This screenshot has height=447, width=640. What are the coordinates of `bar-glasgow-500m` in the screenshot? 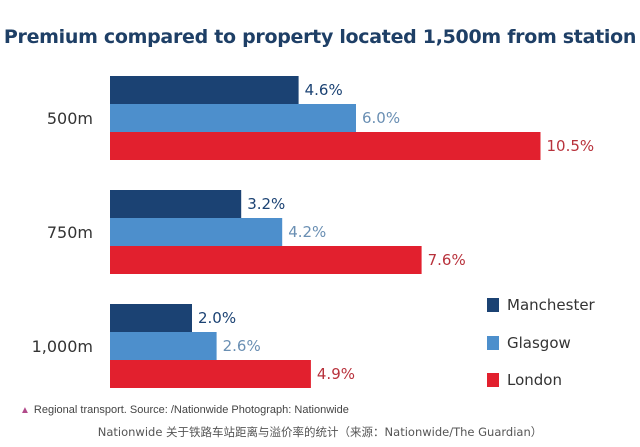 It's located at (233, 118).